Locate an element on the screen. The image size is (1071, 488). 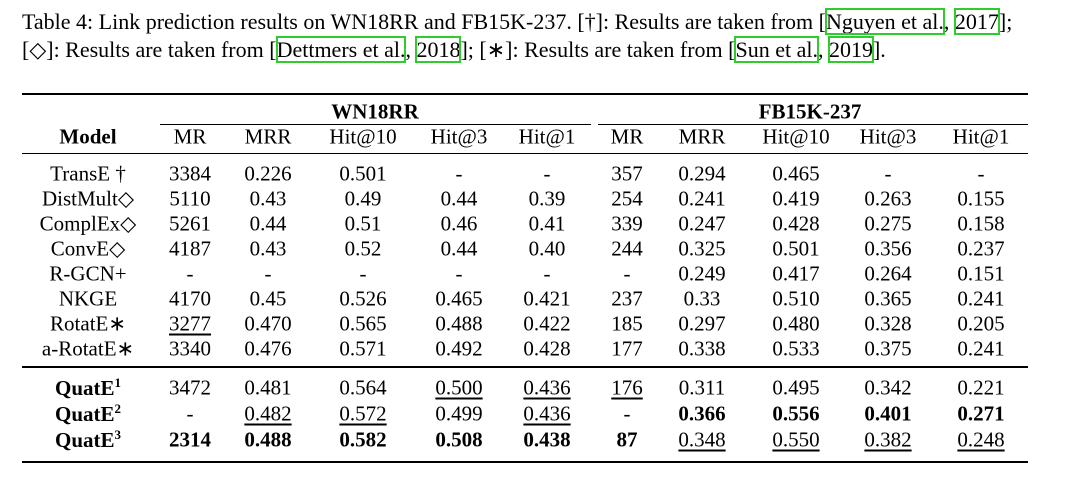
cell: 0.41 is located at coordinates (547, 223).